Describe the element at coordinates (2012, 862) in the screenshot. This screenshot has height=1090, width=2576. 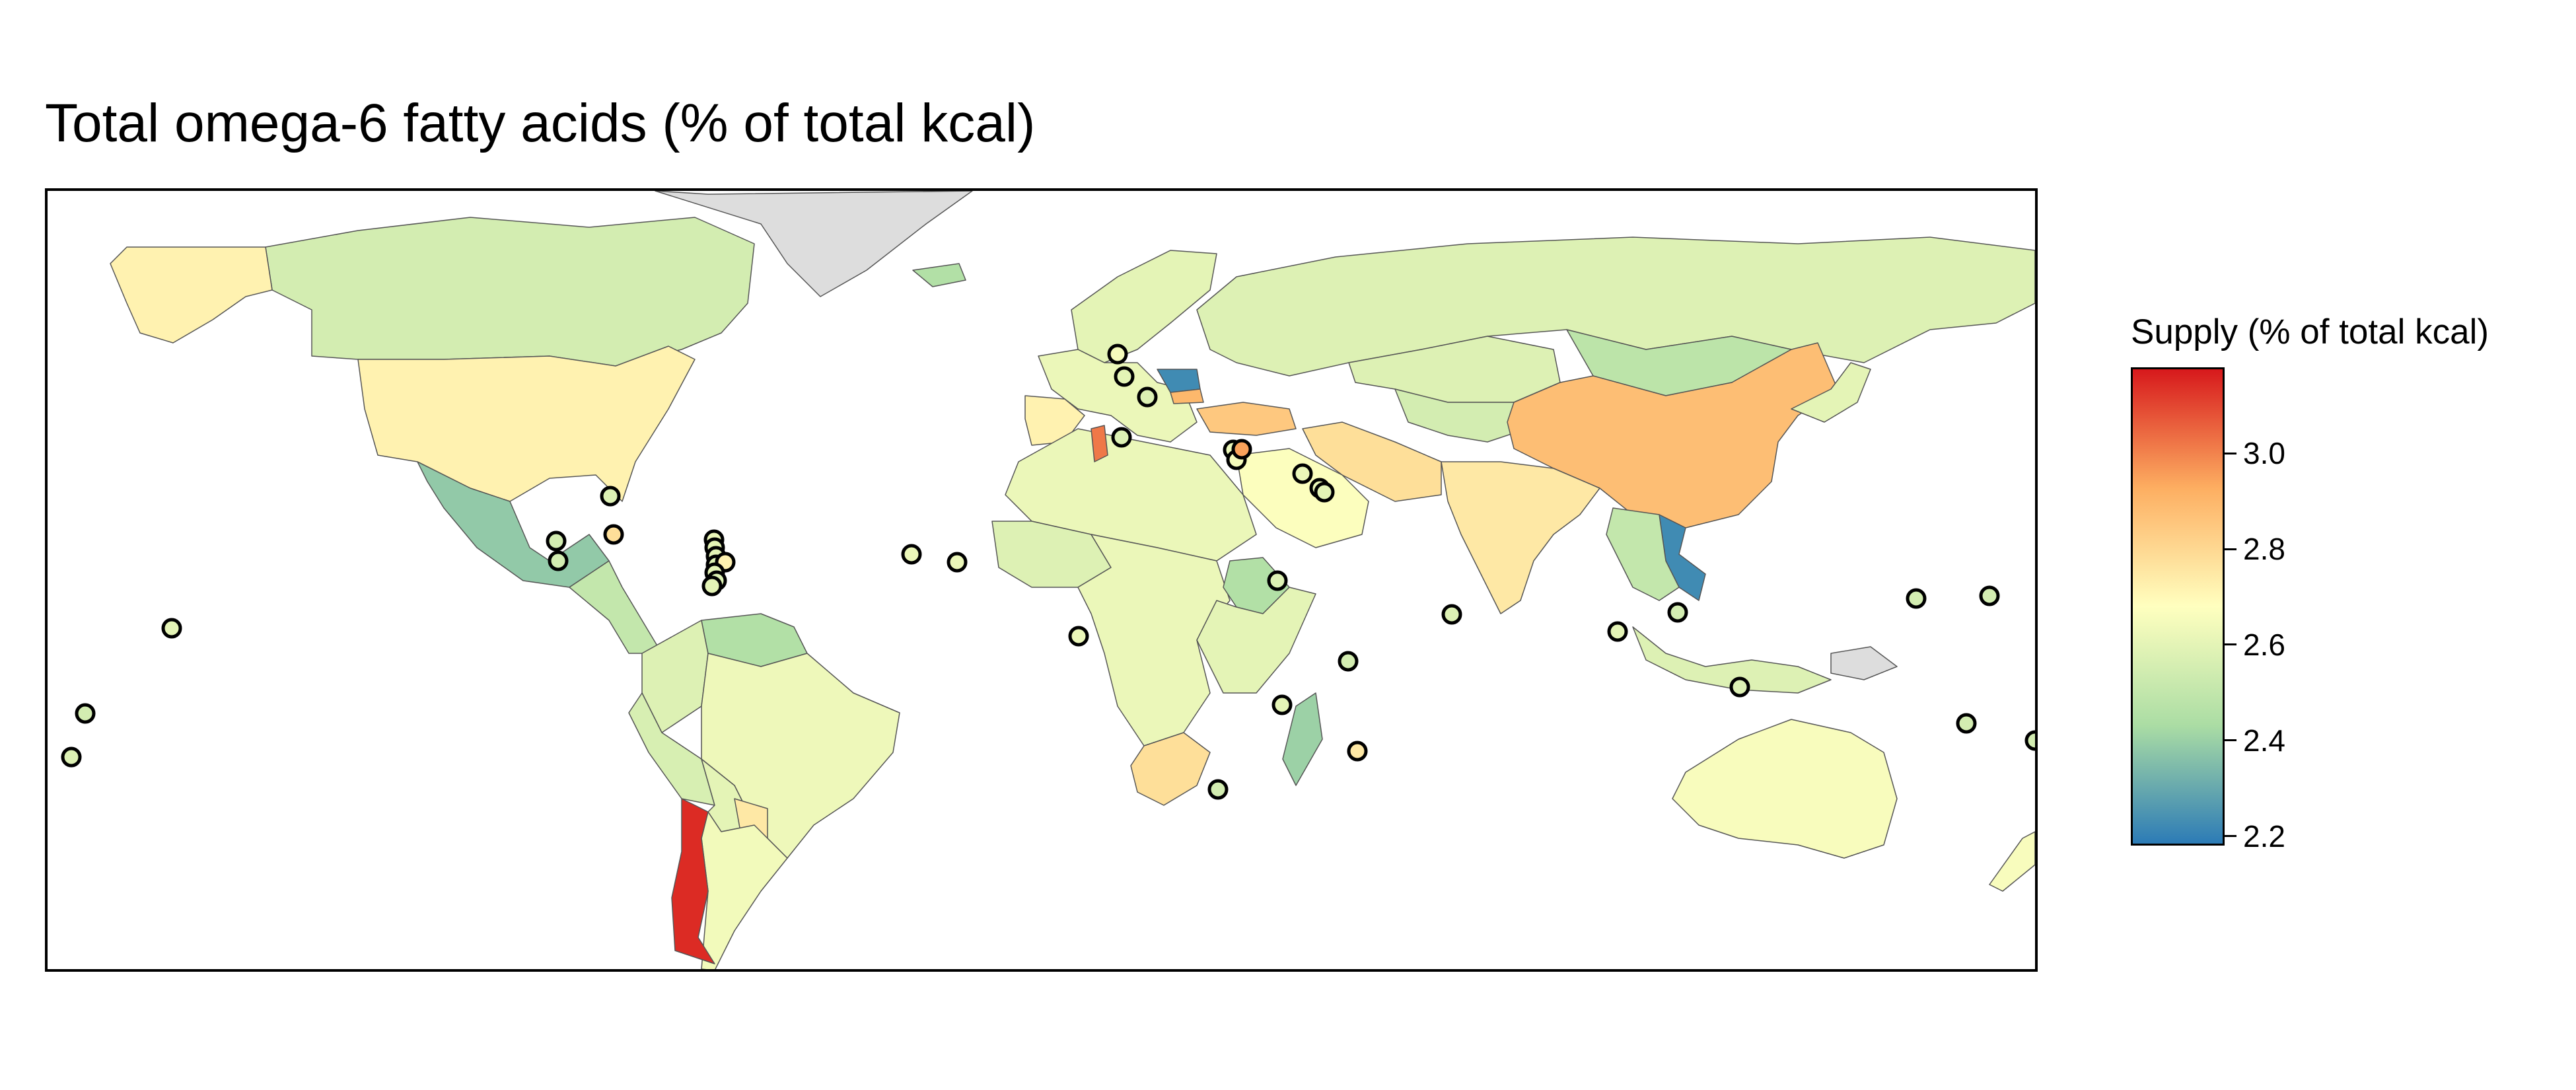
I see `region-new-zealand` at that location.